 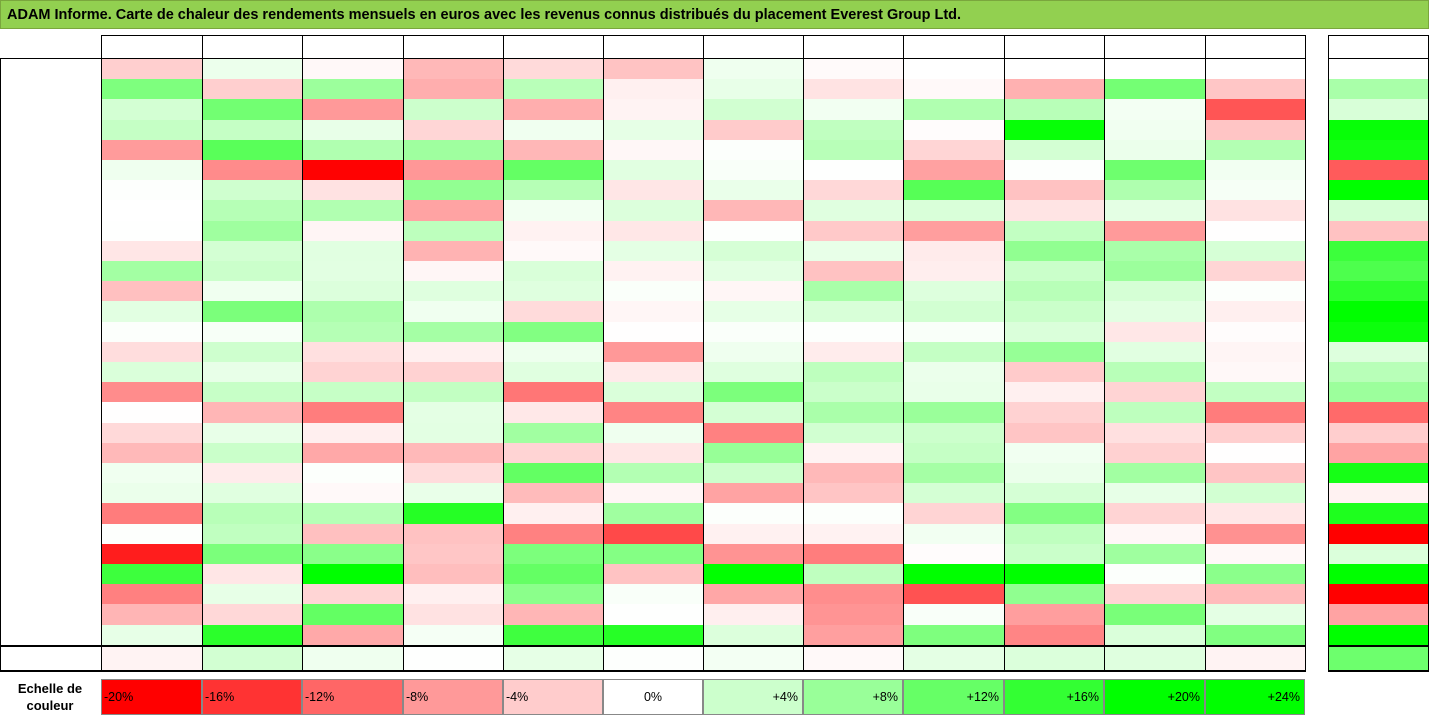 What do you see at coordinates (1054, 697) in the screenshot?
I see `color-scale-stop: +16%` at bounding box center [1054, 697].